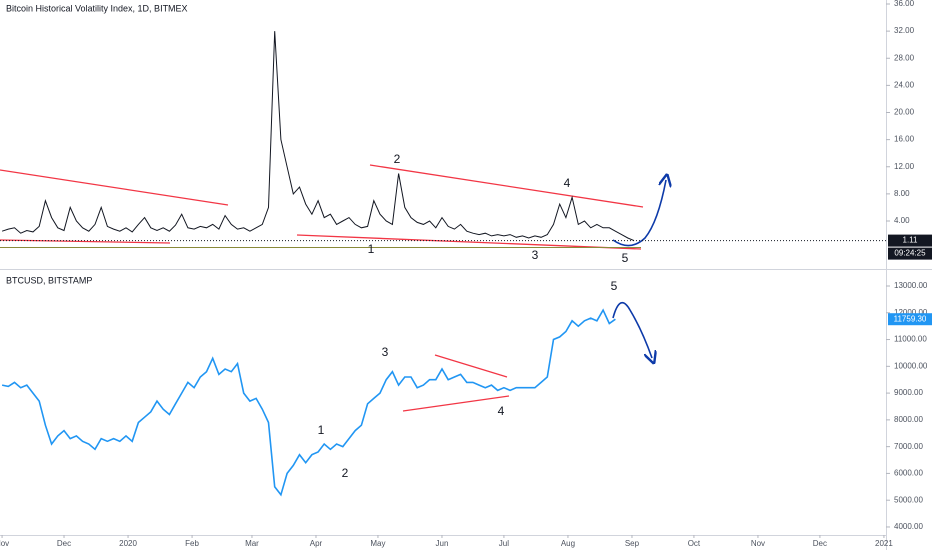 Image resolution: width=932 pixels, height=550 pixels. I want to click on y-tick-label: 6000.00, so click(908, 473).